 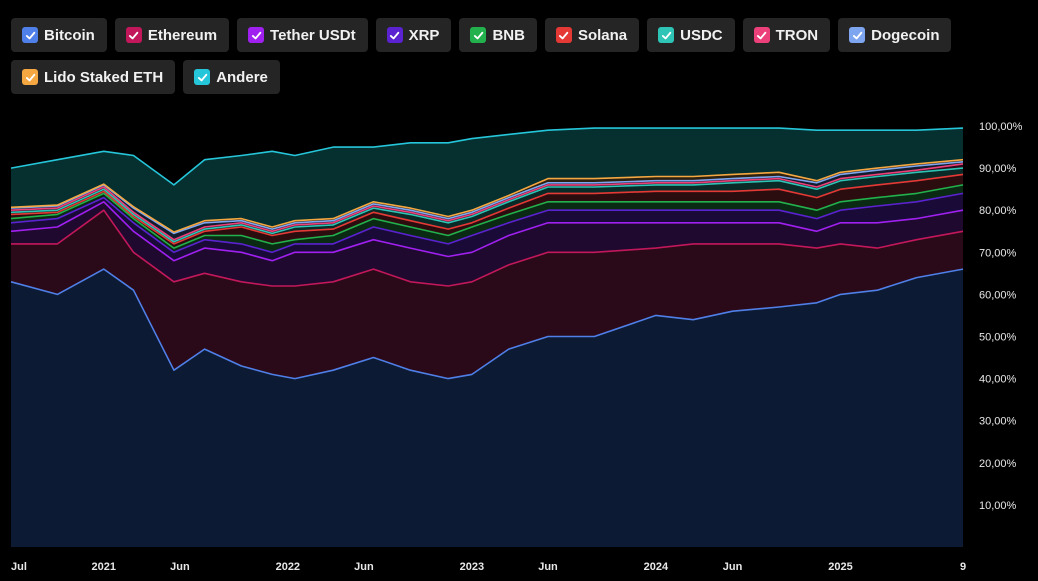 What do you see at coordinates (472, 567) in the screenshot?
I see `x-tick-label: 2023` at bounding box center [472, 567].